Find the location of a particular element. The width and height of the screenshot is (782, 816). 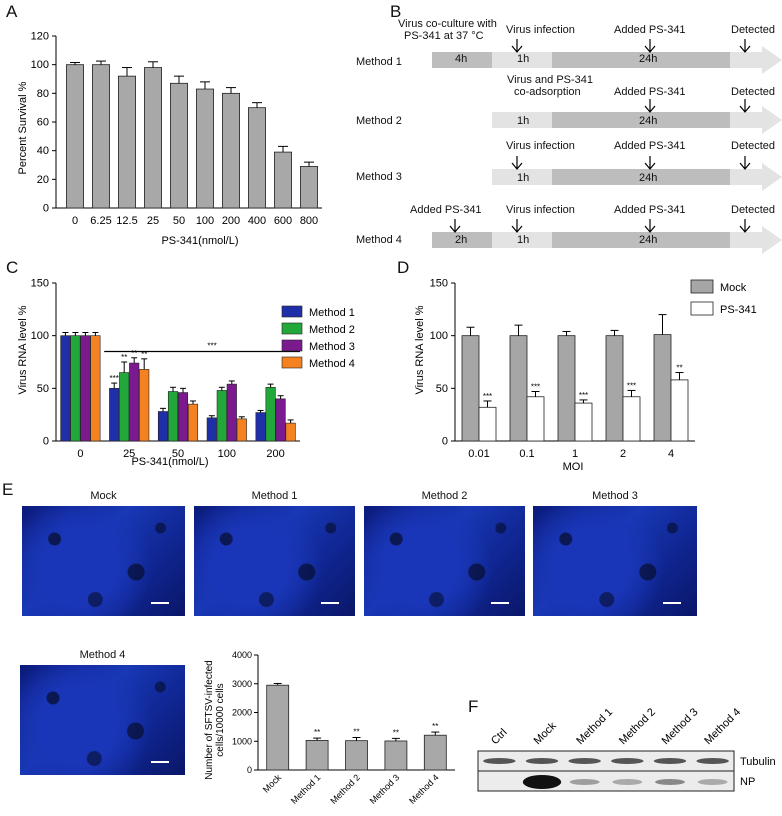

img-label-mock: Mock is located at coordinates (103, 496).